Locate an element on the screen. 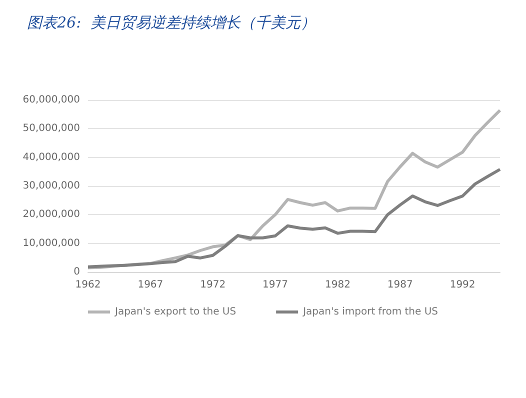  y-tick-label: 60,000,000 is located at coordinates (51, 100).